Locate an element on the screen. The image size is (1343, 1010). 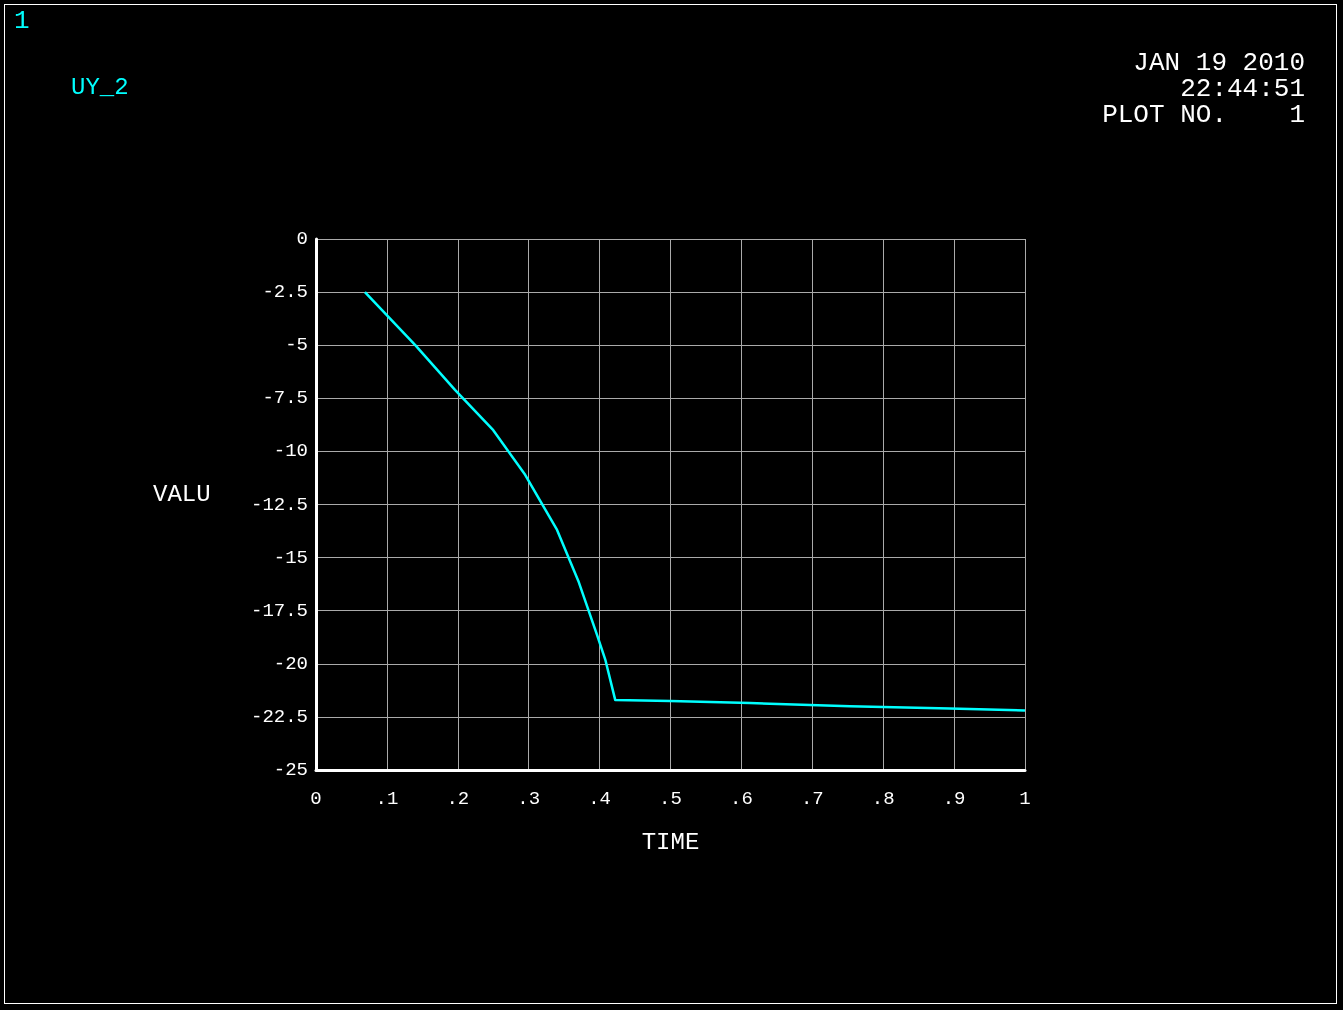
y-tick-label: -22.5 is located at coordinates (279, 716).